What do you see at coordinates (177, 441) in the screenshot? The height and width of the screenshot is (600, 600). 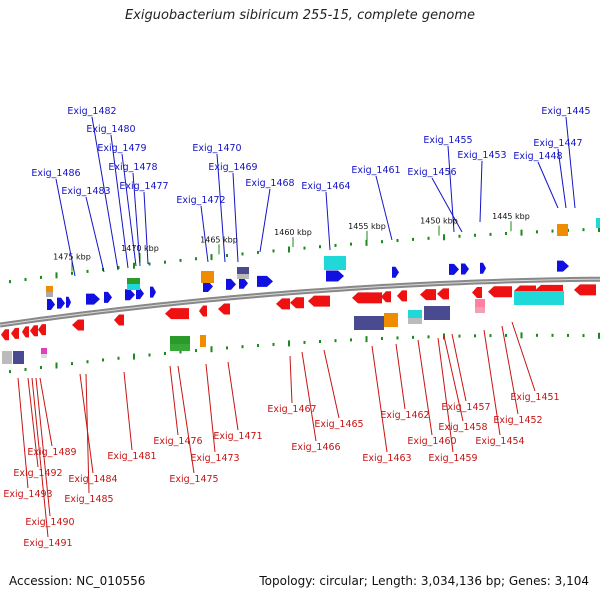 I see `gene-label: Exig_1476` at bounding box center [177, 441].